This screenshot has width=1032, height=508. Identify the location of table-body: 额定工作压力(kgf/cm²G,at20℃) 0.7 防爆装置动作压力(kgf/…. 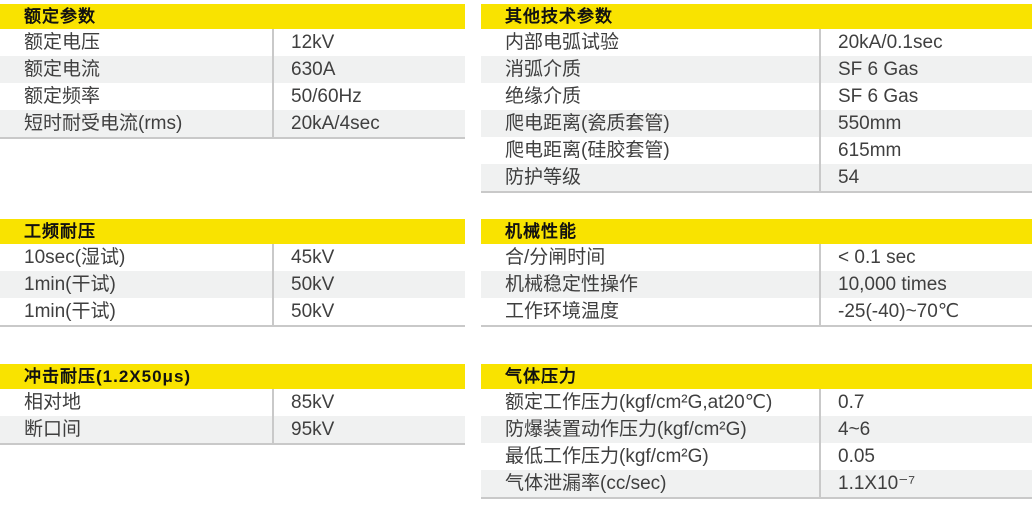
(756, 444).